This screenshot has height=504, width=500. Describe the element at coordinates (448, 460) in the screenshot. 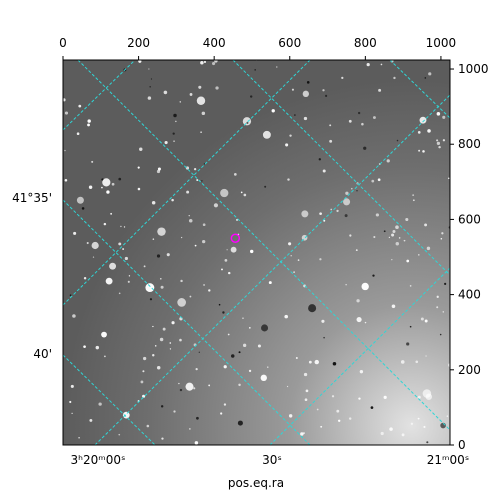

I see `ra-label: 21ᵐ00ˢ` at that location.